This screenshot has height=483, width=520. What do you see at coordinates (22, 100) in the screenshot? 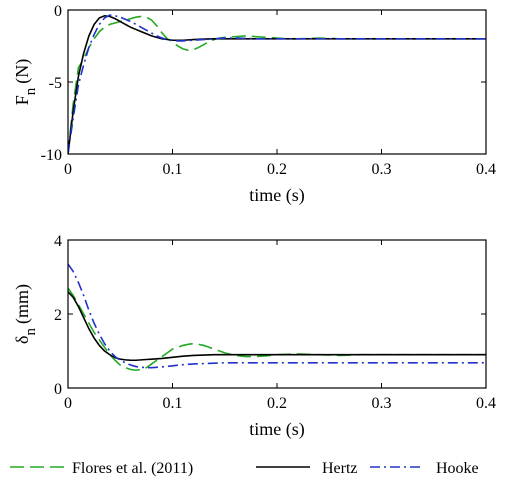
I see `y-axis-symbol: F` at bounding box center [22, 100].